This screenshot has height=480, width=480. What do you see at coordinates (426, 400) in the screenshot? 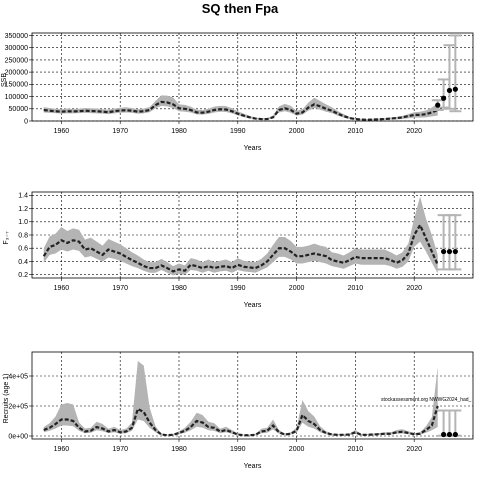
I see `watermark-annotation: stockassessment.org NWWG2024_had_` at bounding box center [426, 400].